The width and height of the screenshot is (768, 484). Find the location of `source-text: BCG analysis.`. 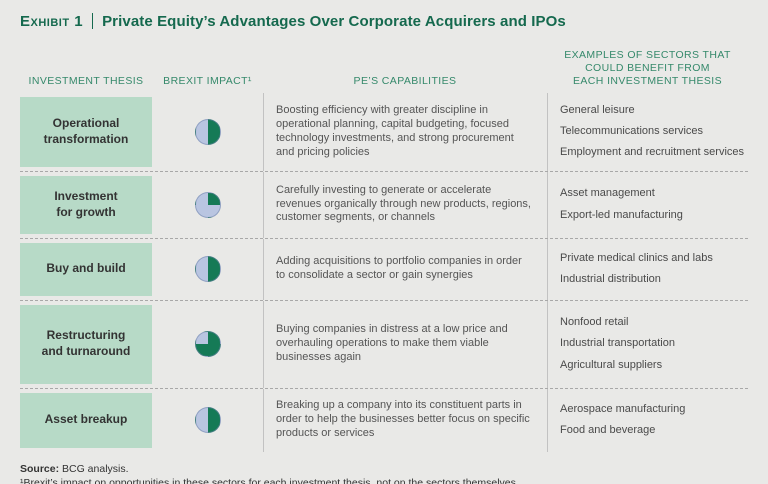

source-text: BCG analysis. is located at coordinates (95, 468).